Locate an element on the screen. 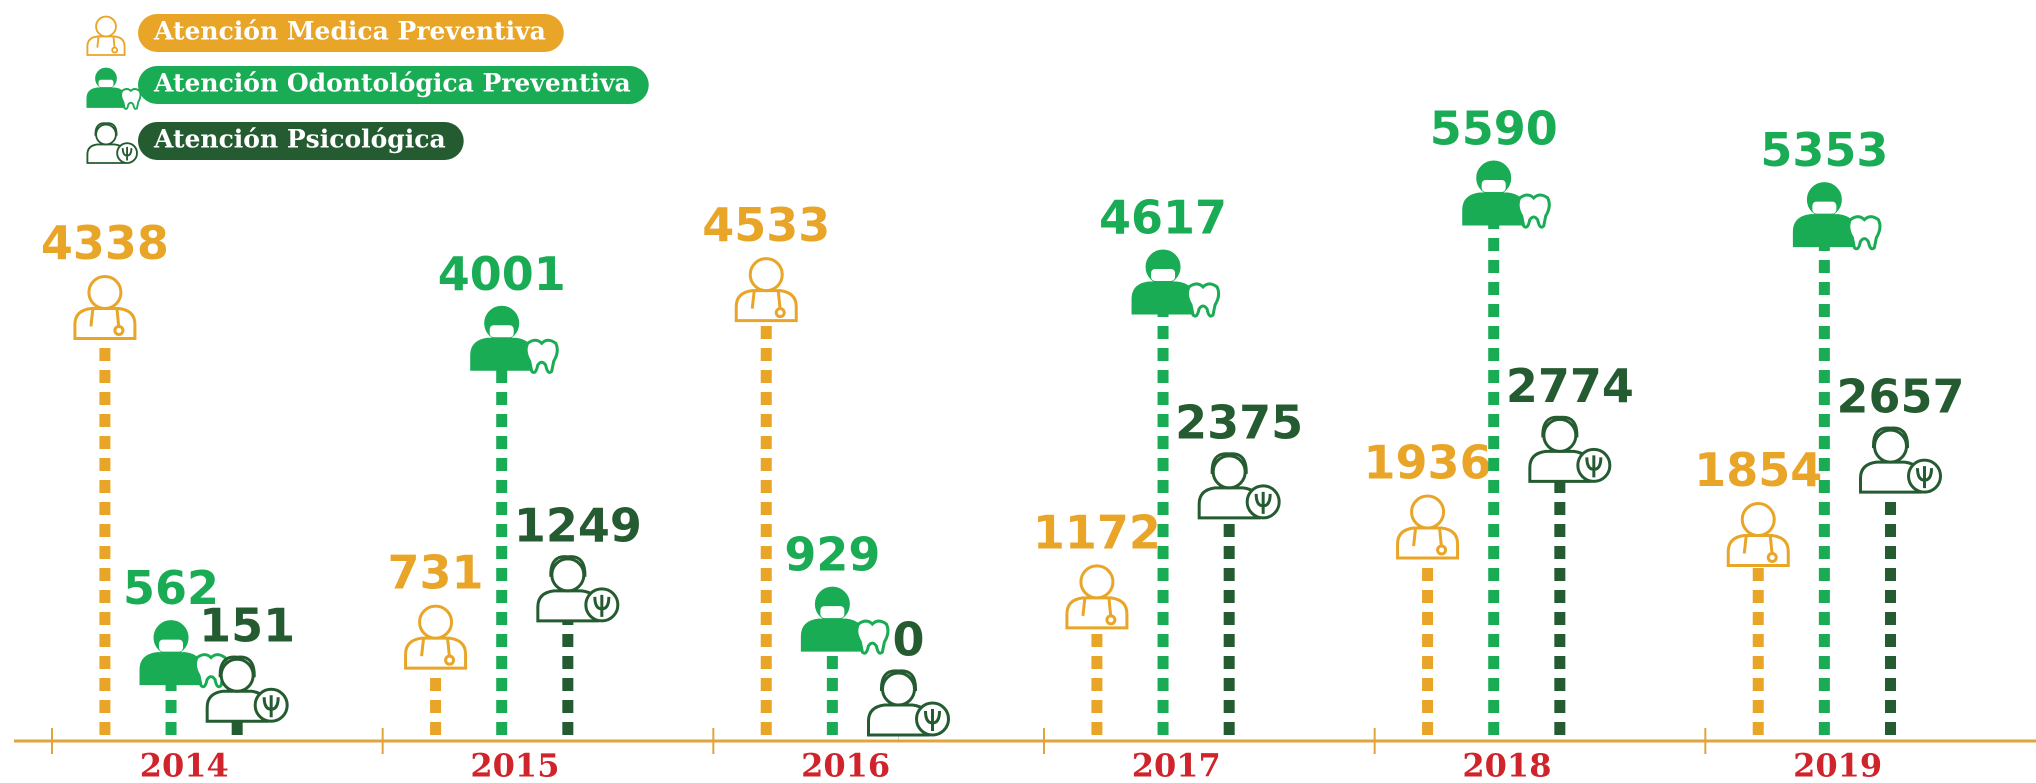  value-label: 2375 is located at coordinates (1239, 422).